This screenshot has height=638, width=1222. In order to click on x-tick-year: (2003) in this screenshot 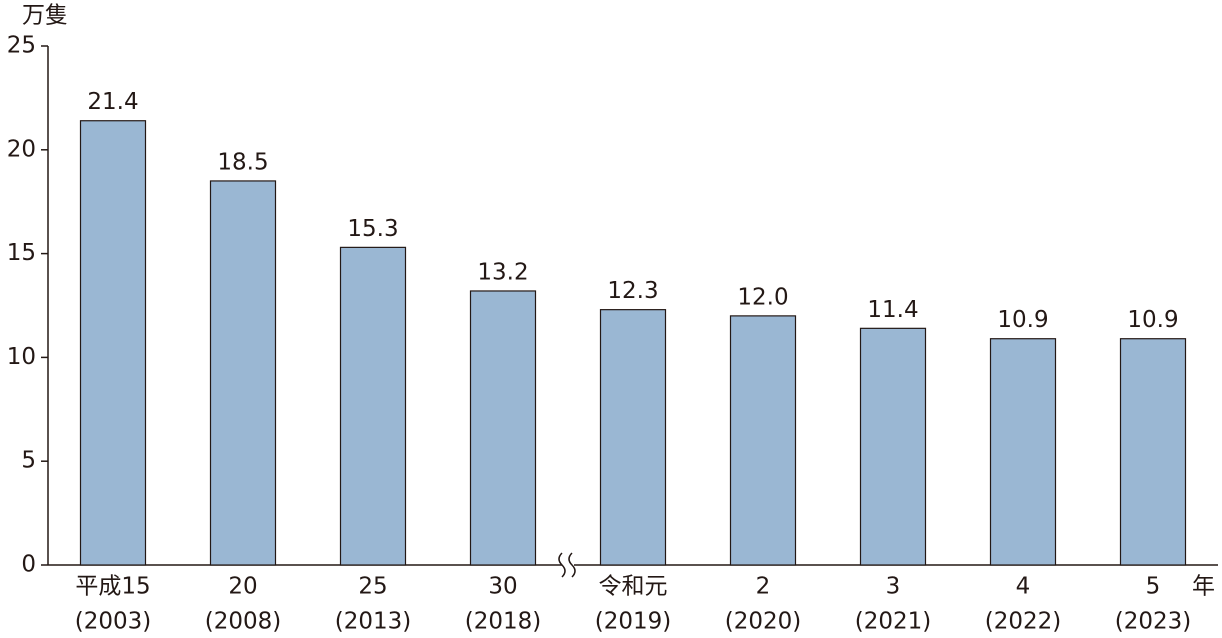, I will do `click(113, 622)`.